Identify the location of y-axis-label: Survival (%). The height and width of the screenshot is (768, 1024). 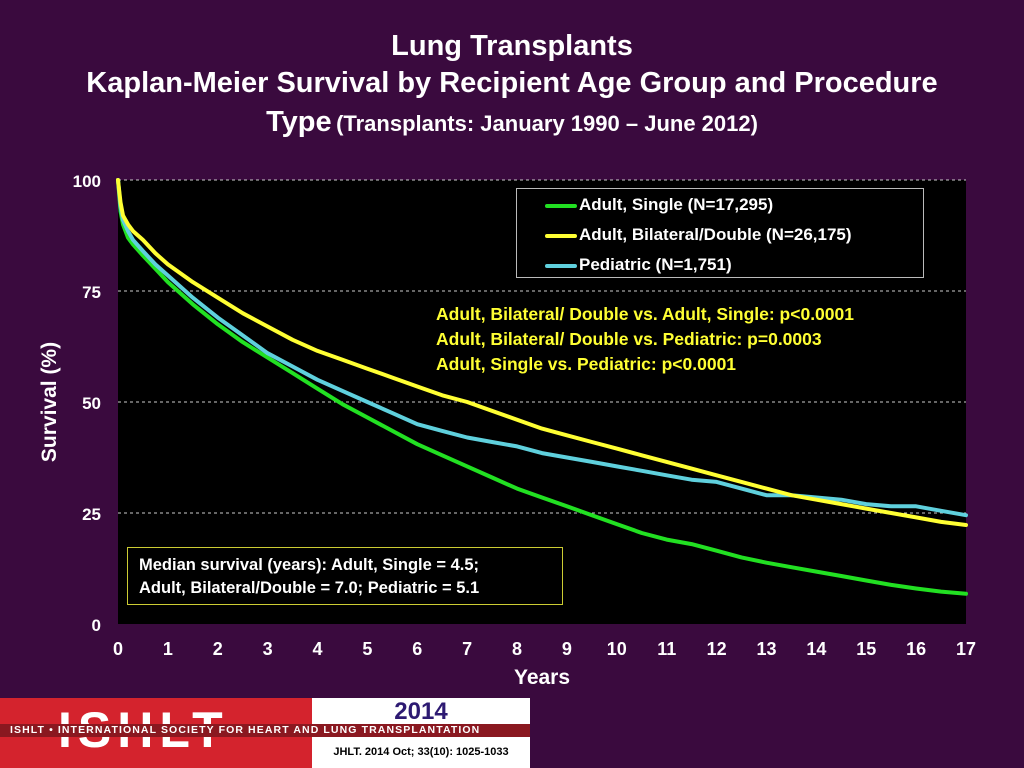
(49, 402).